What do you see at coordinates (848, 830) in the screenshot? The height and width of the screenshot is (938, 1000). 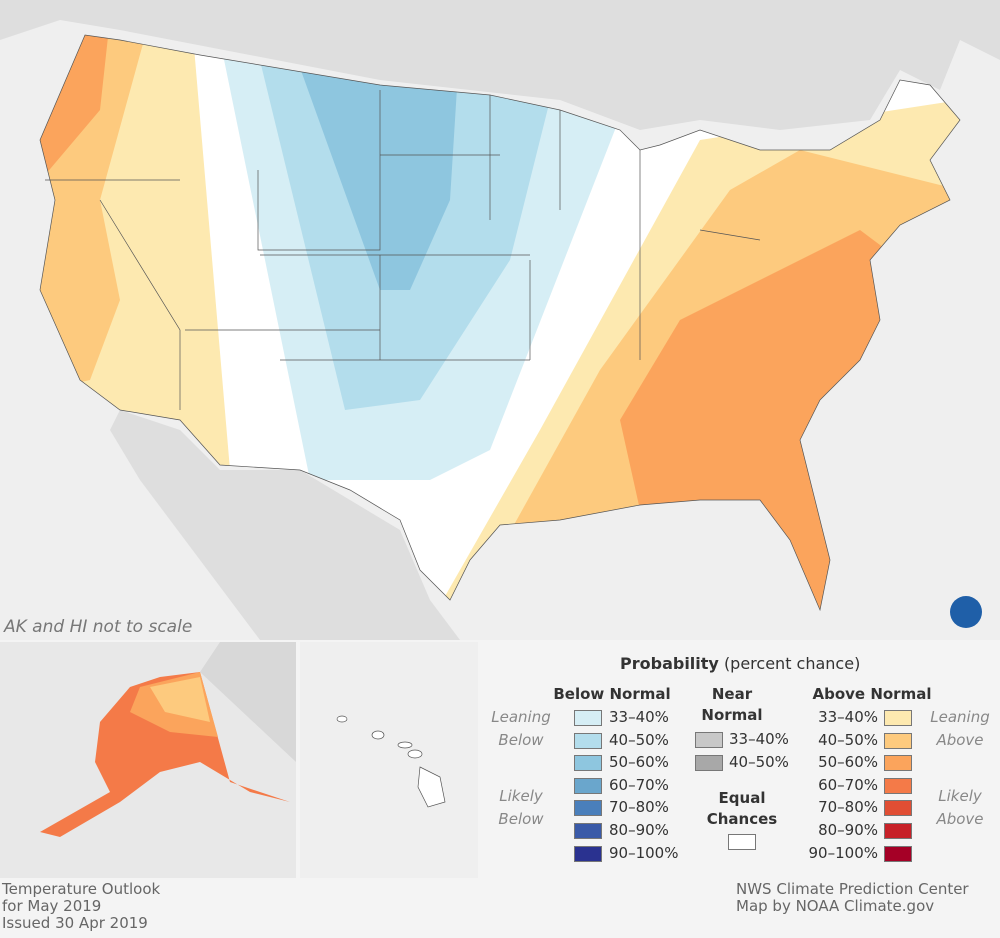 I see `above-range-label: 80–90%` at bounding box center [848, 830].